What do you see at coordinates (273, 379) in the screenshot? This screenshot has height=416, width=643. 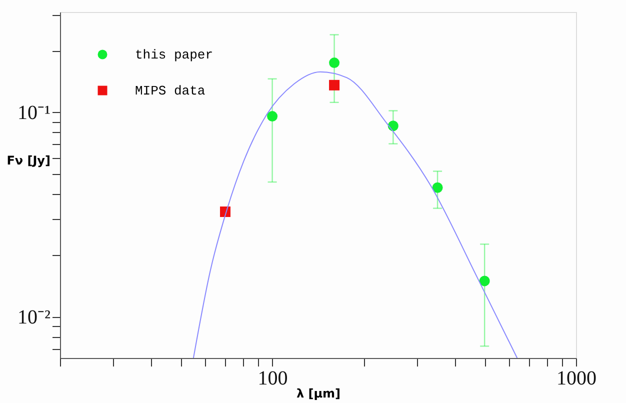 I see `x-tick-label: 100` at bounding box center [273, 379].